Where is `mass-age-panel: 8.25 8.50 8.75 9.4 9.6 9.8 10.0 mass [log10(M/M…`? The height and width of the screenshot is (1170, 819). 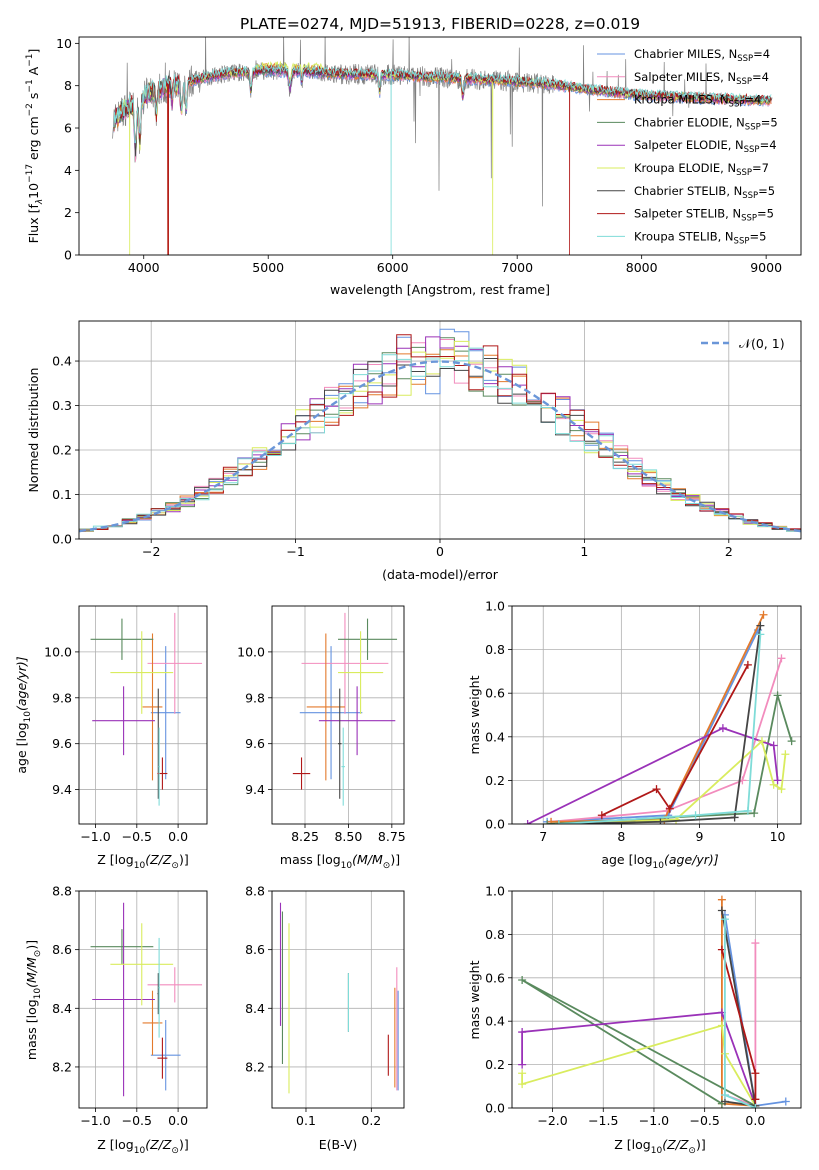
mass-age-panel: 8.25 8.50 8.75 9.4 9.6 9.8 10.0 mass [log10(M/M… is located at coordinates (321, 738).